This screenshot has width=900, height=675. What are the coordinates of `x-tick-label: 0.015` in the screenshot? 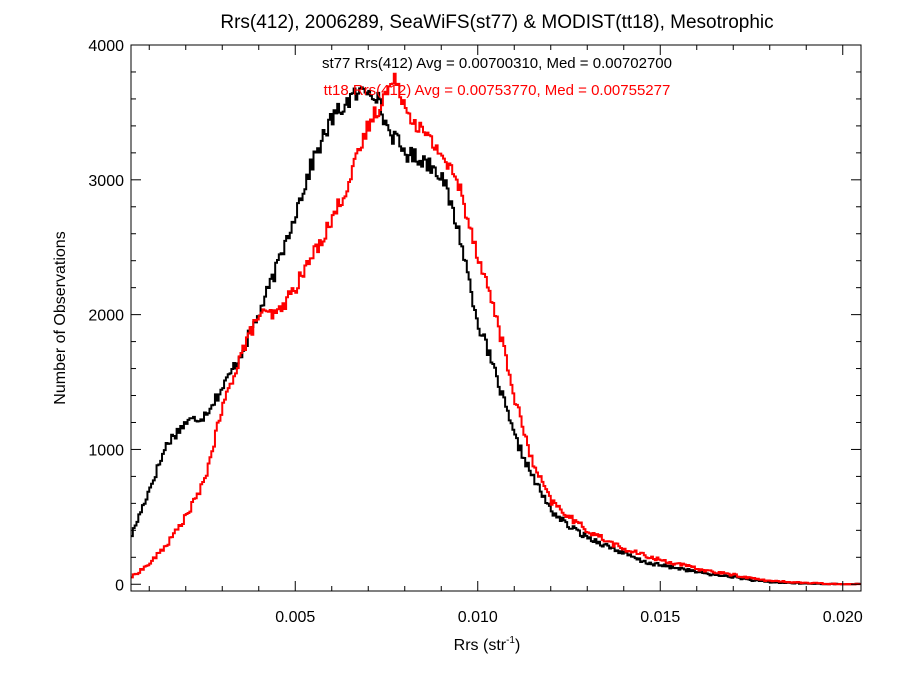 It's located at (660, 617).